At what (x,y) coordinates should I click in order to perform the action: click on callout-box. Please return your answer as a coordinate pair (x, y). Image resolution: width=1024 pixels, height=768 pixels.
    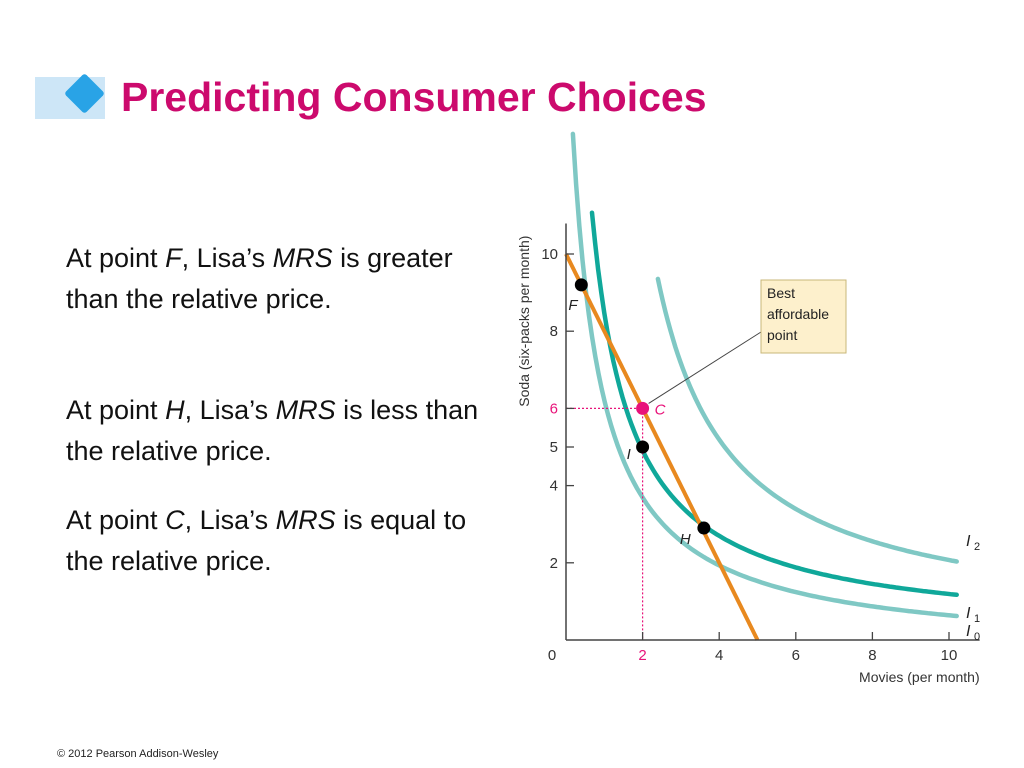
    Looking at the image, I should click on (803, 316).